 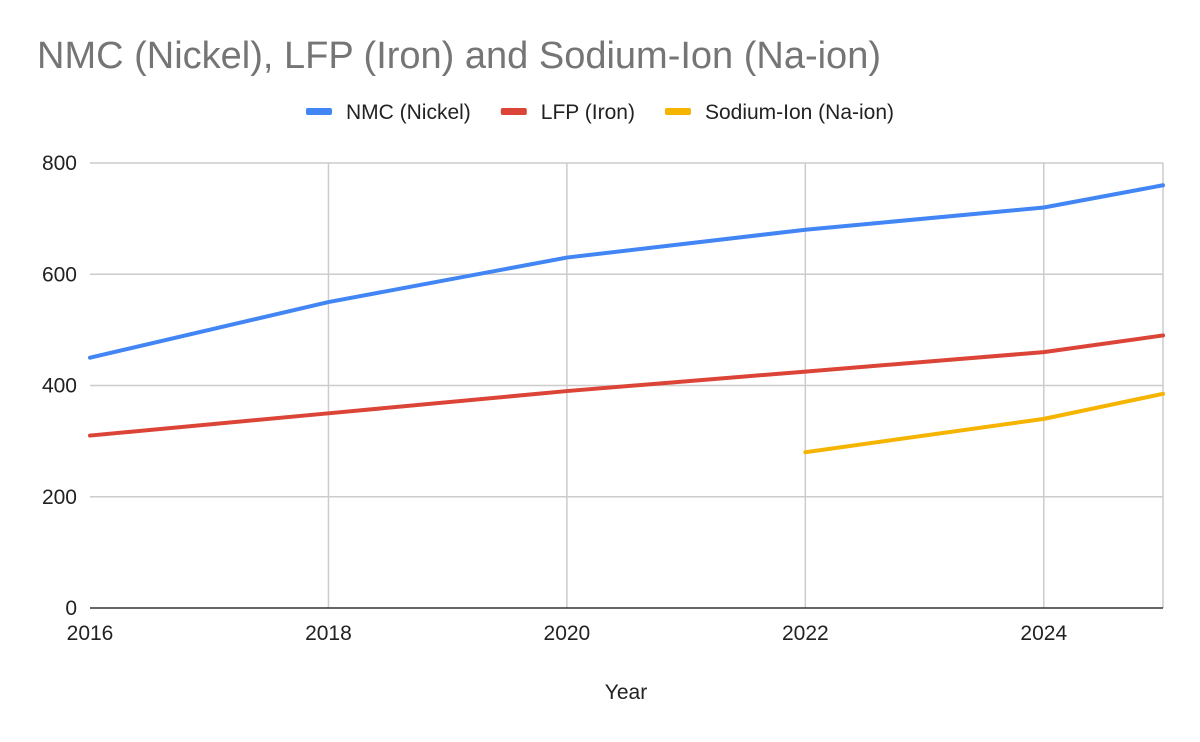 What do you see at coordinates (59, 497) in the screenshot?
I see `y-tick-label: 200` at bounding box center [59, 497].